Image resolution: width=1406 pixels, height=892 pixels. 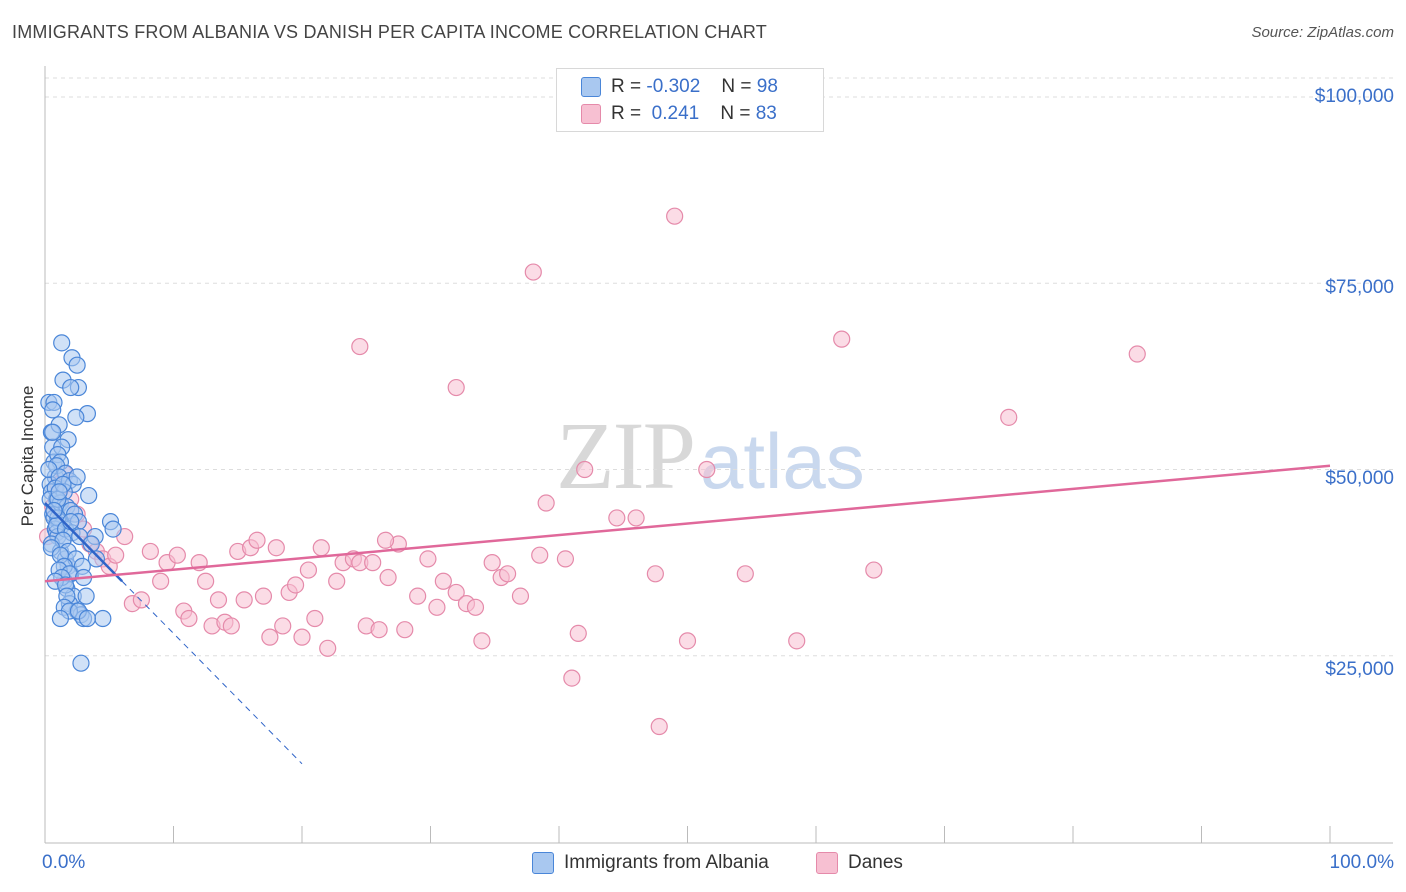 What do you see at coordinates (827, 863) in the screenshot?
I see `danes-legend-swatch` at bounding box center [827, 863].